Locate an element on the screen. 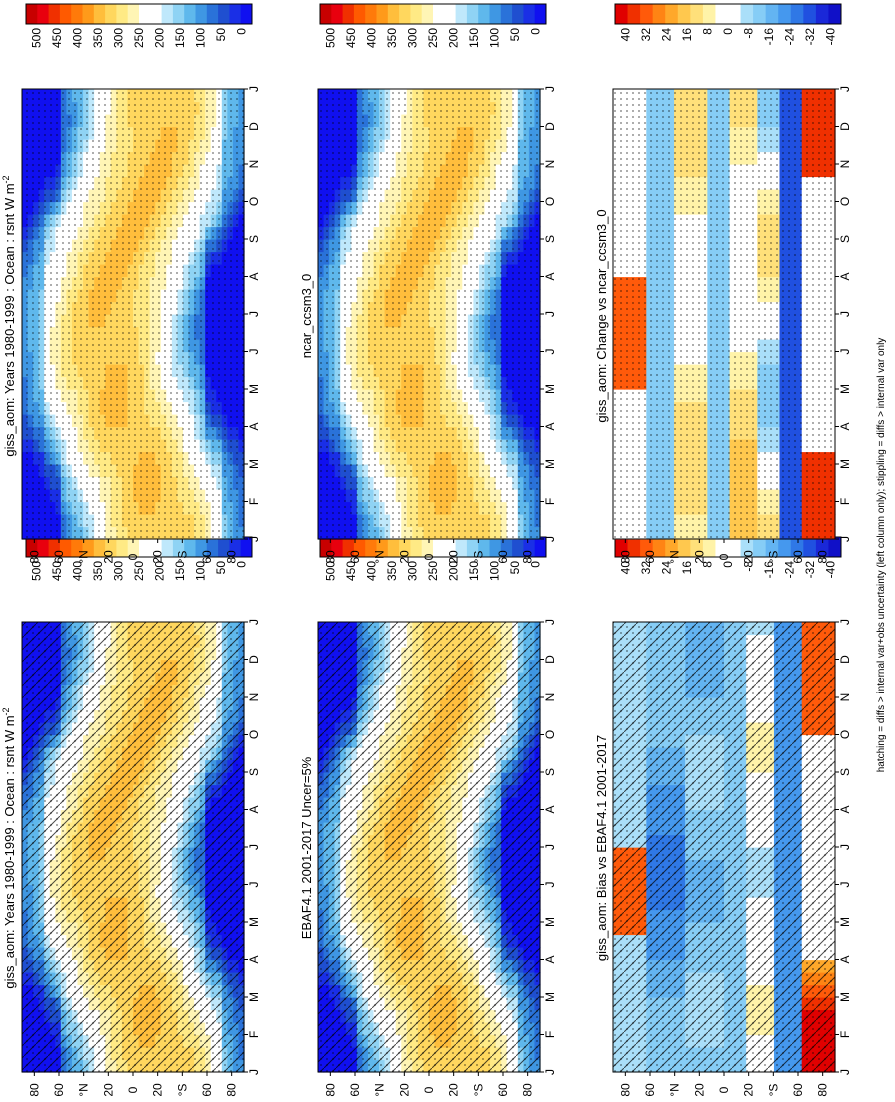 This screenshot has height=1102, width=895. colorbar-tick-label: 0 is located at coordinates (536, 564).